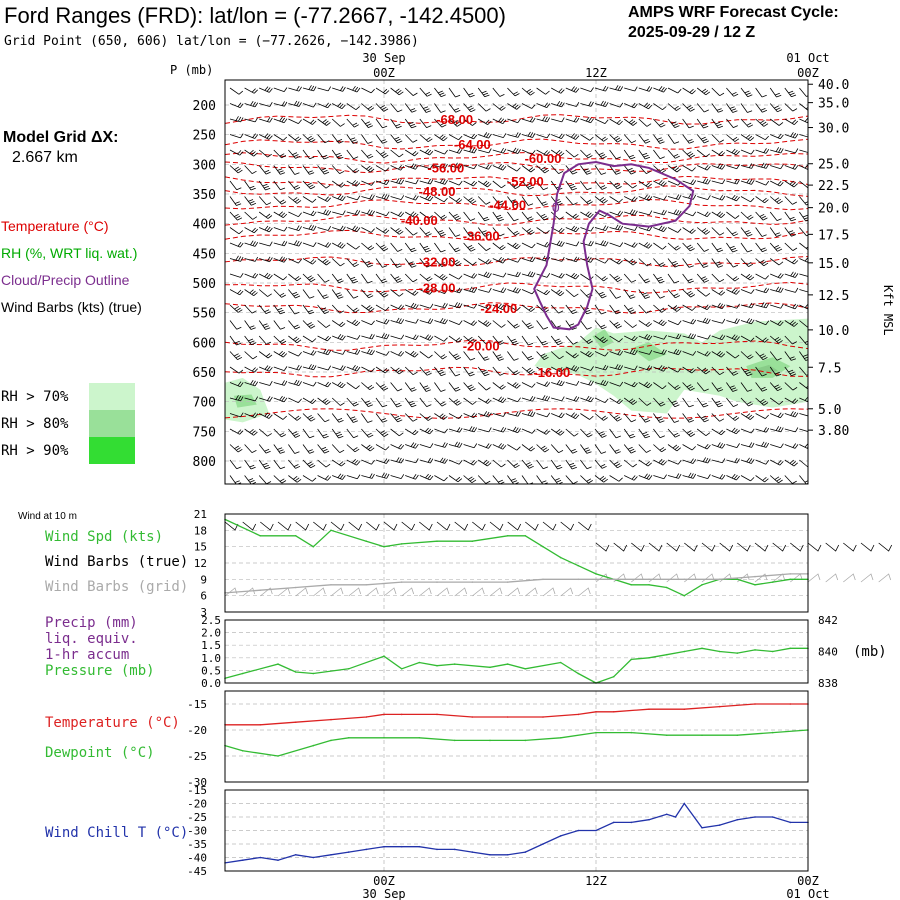 The image size is (900, 900). What do you see at coordinates (516, 413) in the screenshot?
I see `isotherm-line` at bounding box center [516, 413].